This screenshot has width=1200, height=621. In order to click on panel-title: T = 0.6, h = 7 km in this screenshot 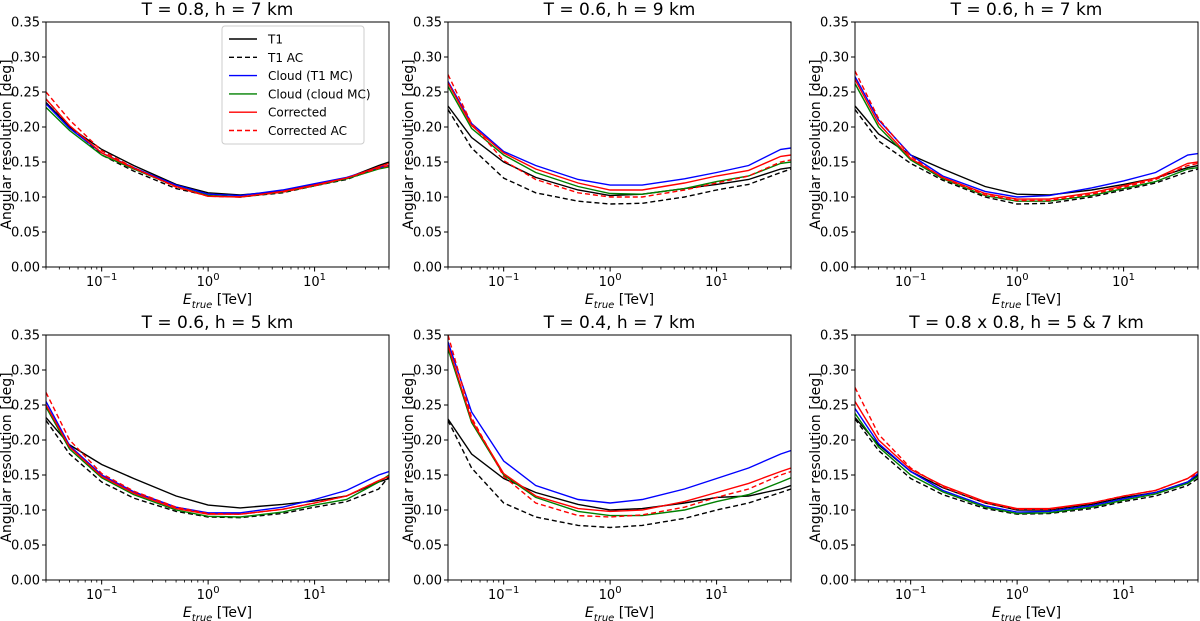, I will do `click(1026, 10)`.